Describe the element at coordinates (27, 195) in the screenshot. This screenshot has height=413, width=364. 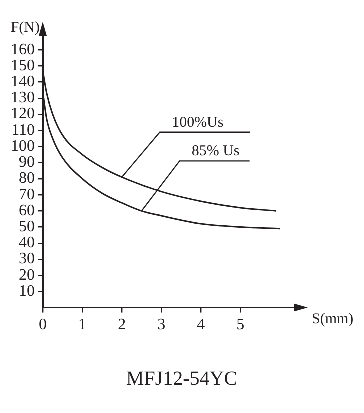
I see `y-tick-label: 70` at that location.